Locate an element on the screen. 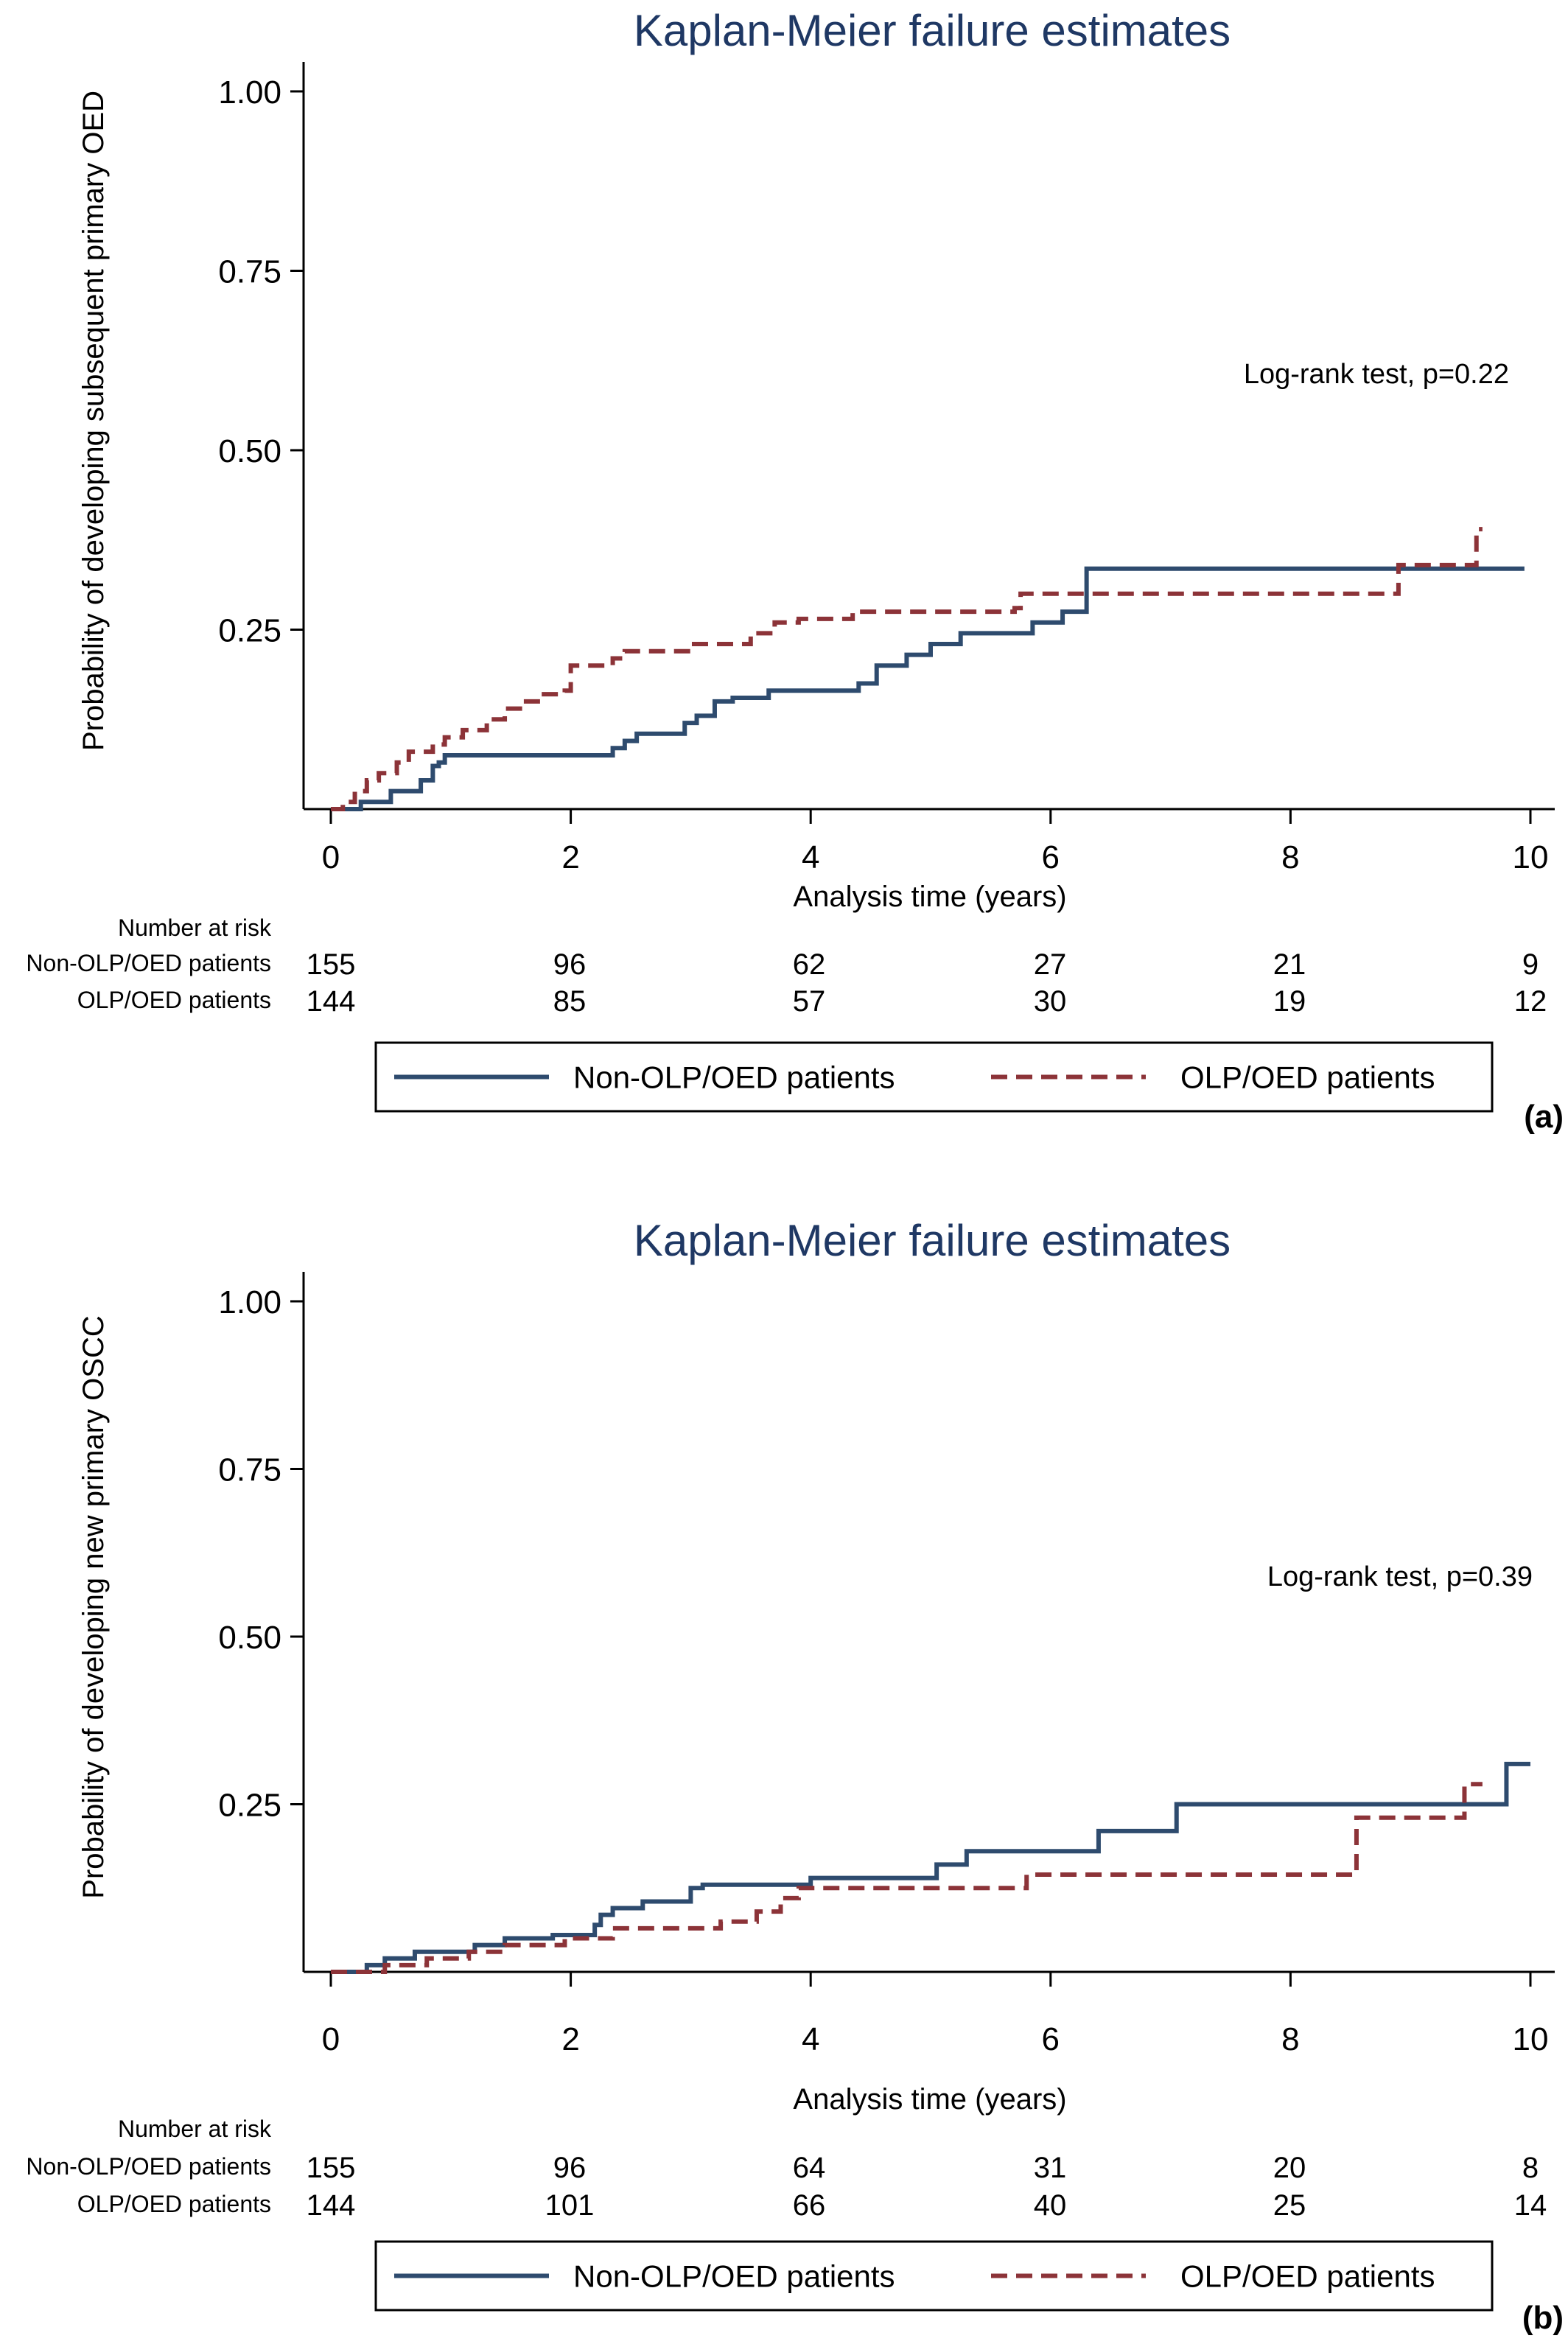  risk-value: 20 is located at coordinates (1289, 2168).